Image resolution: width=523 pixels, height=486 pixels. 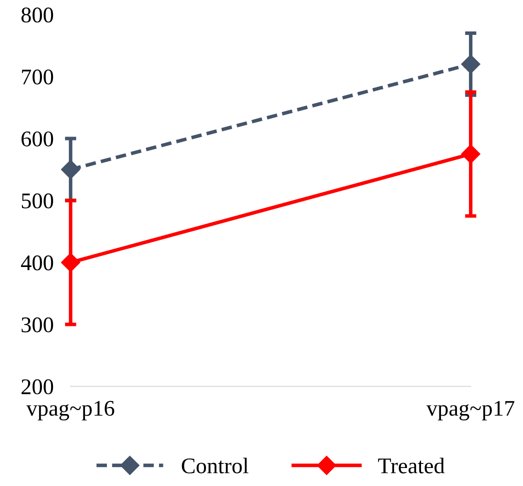 What do you see at coordinates (411, 466) in the screenshot?
I see `legend-label: Treated` at bounding box center [411, 466].